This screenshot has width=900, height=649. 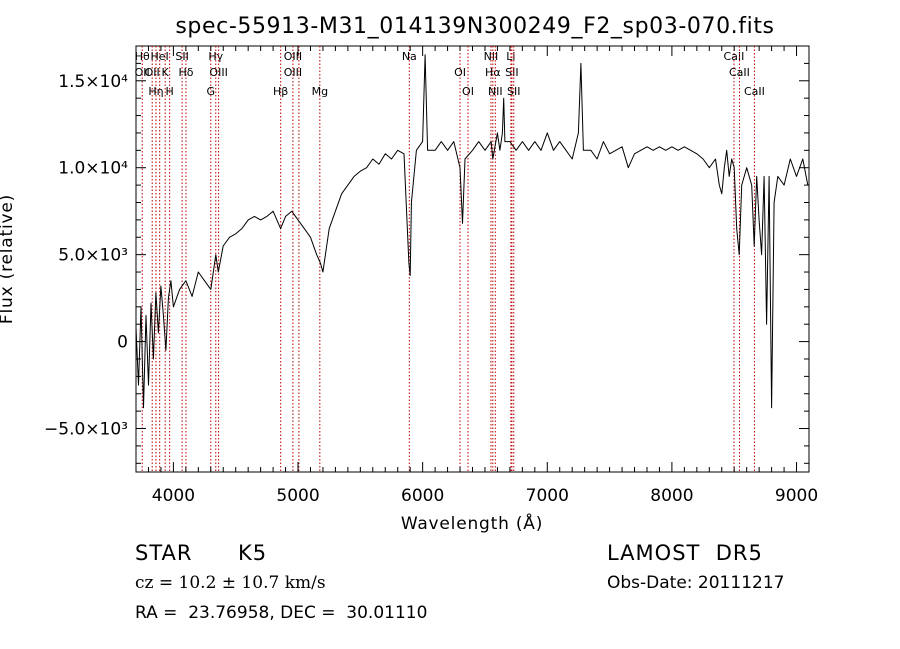 I want to click on marker-label: Hδ, so click(x=185, y=72).